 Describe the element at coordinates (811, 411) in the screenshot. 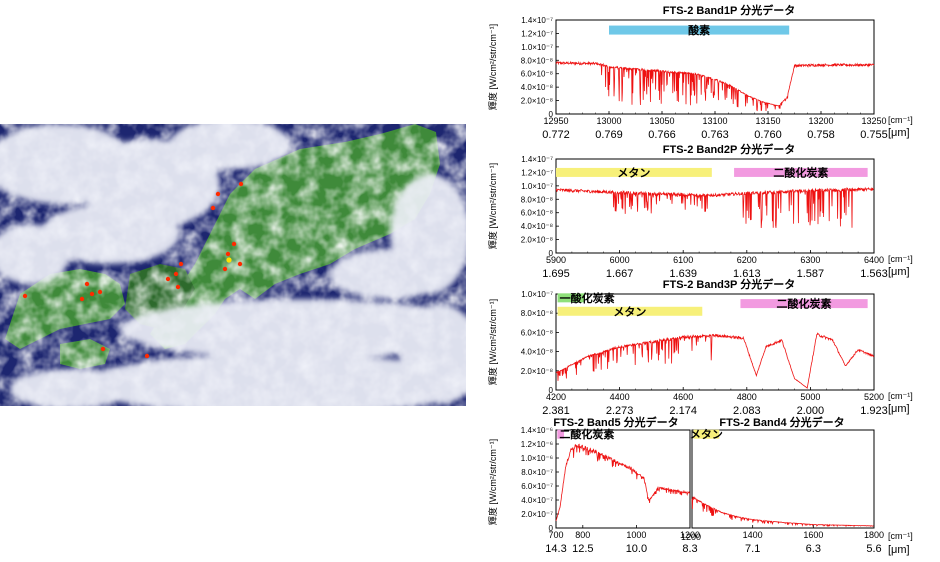

I see `x2-tick-label: 2.000` at that location.